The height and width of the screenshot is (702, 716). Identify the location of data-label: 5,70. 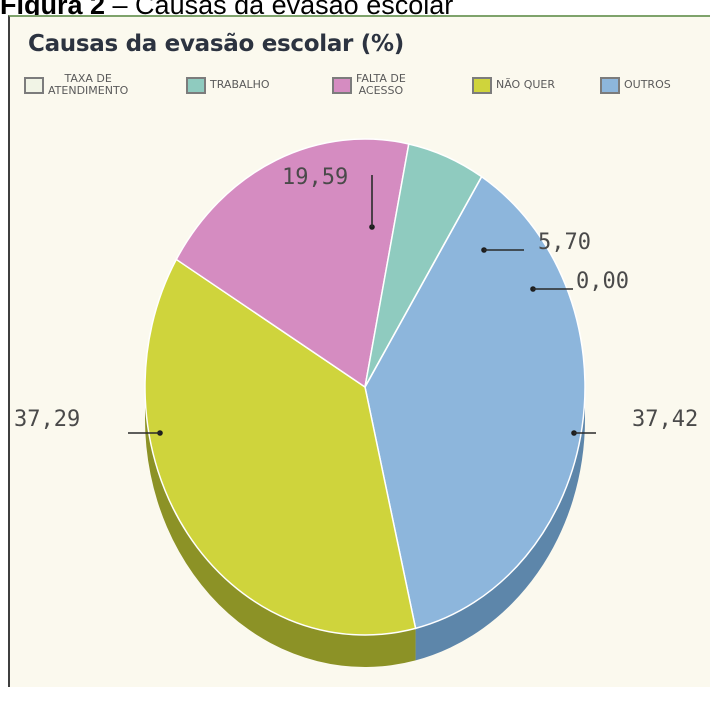
(564, 242).